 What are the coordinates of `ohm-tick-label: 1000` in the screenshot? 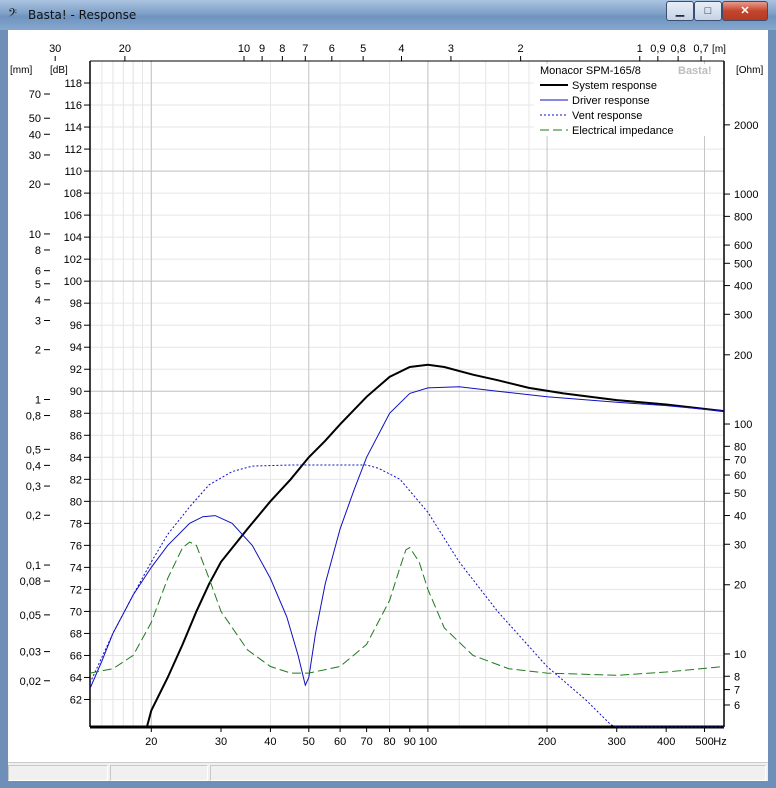 It's located at (746, 195).